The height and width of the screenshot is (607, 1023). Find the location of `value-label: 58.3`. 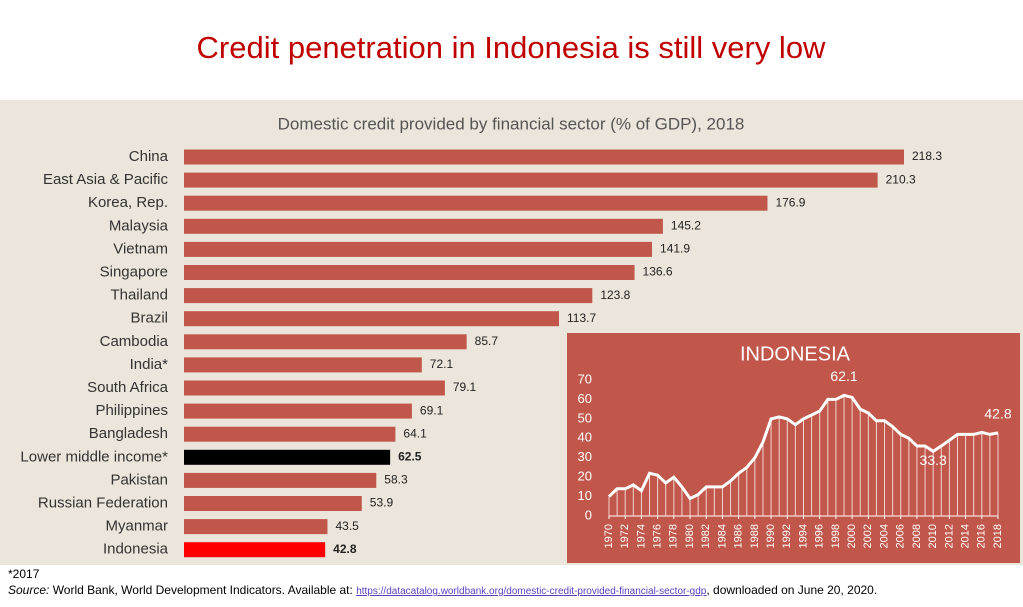

value-label: 58.3 is located at coordinates (396, 480).